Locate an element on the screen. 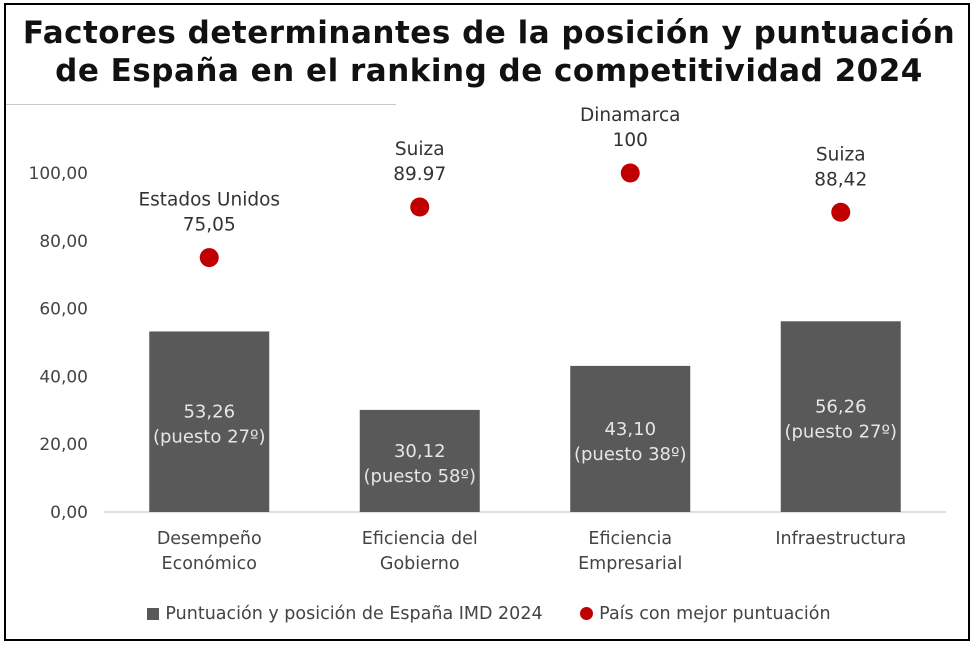 This screenshot has width=978, height=648. point-data-label: Dinamarca is located at coordinates (630, 115).